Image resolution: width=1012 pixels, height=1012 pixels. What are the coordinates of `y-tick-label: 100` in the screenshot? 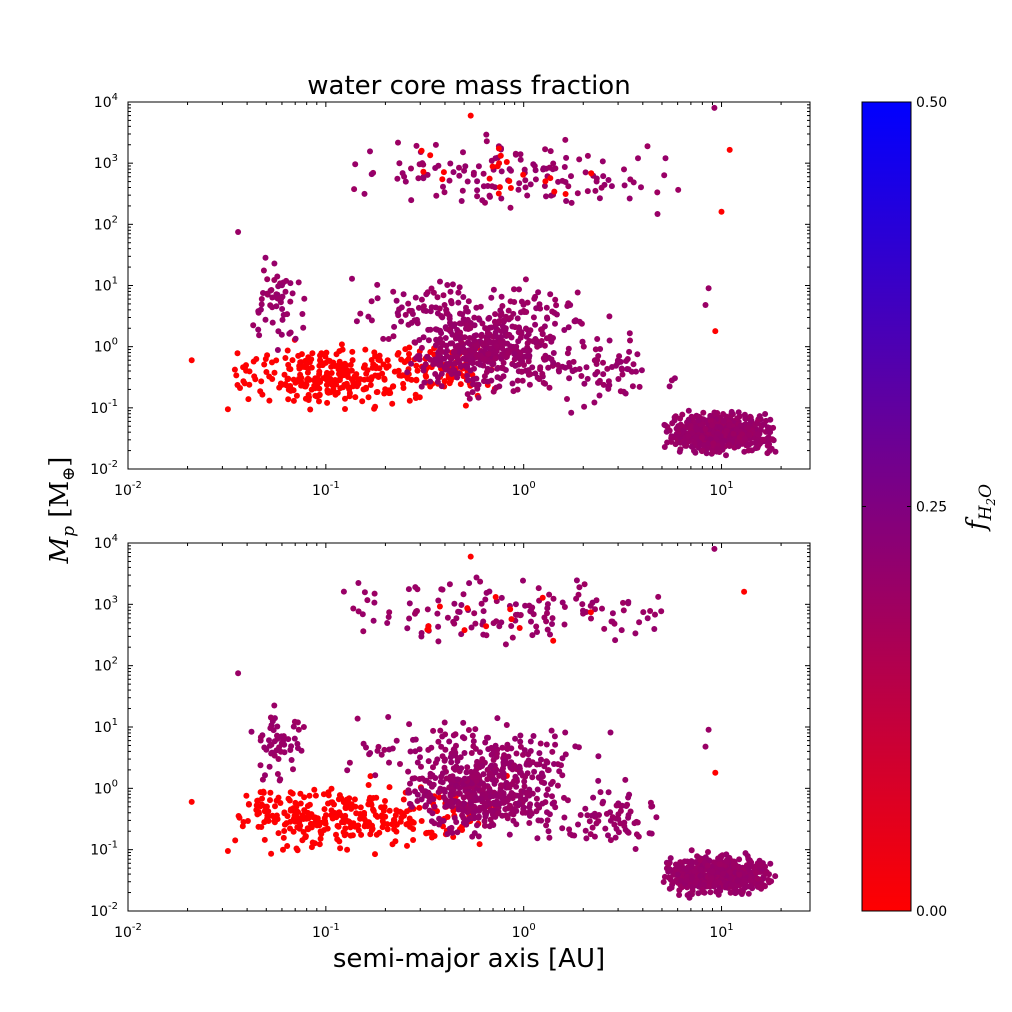 It's located at (106, 346).